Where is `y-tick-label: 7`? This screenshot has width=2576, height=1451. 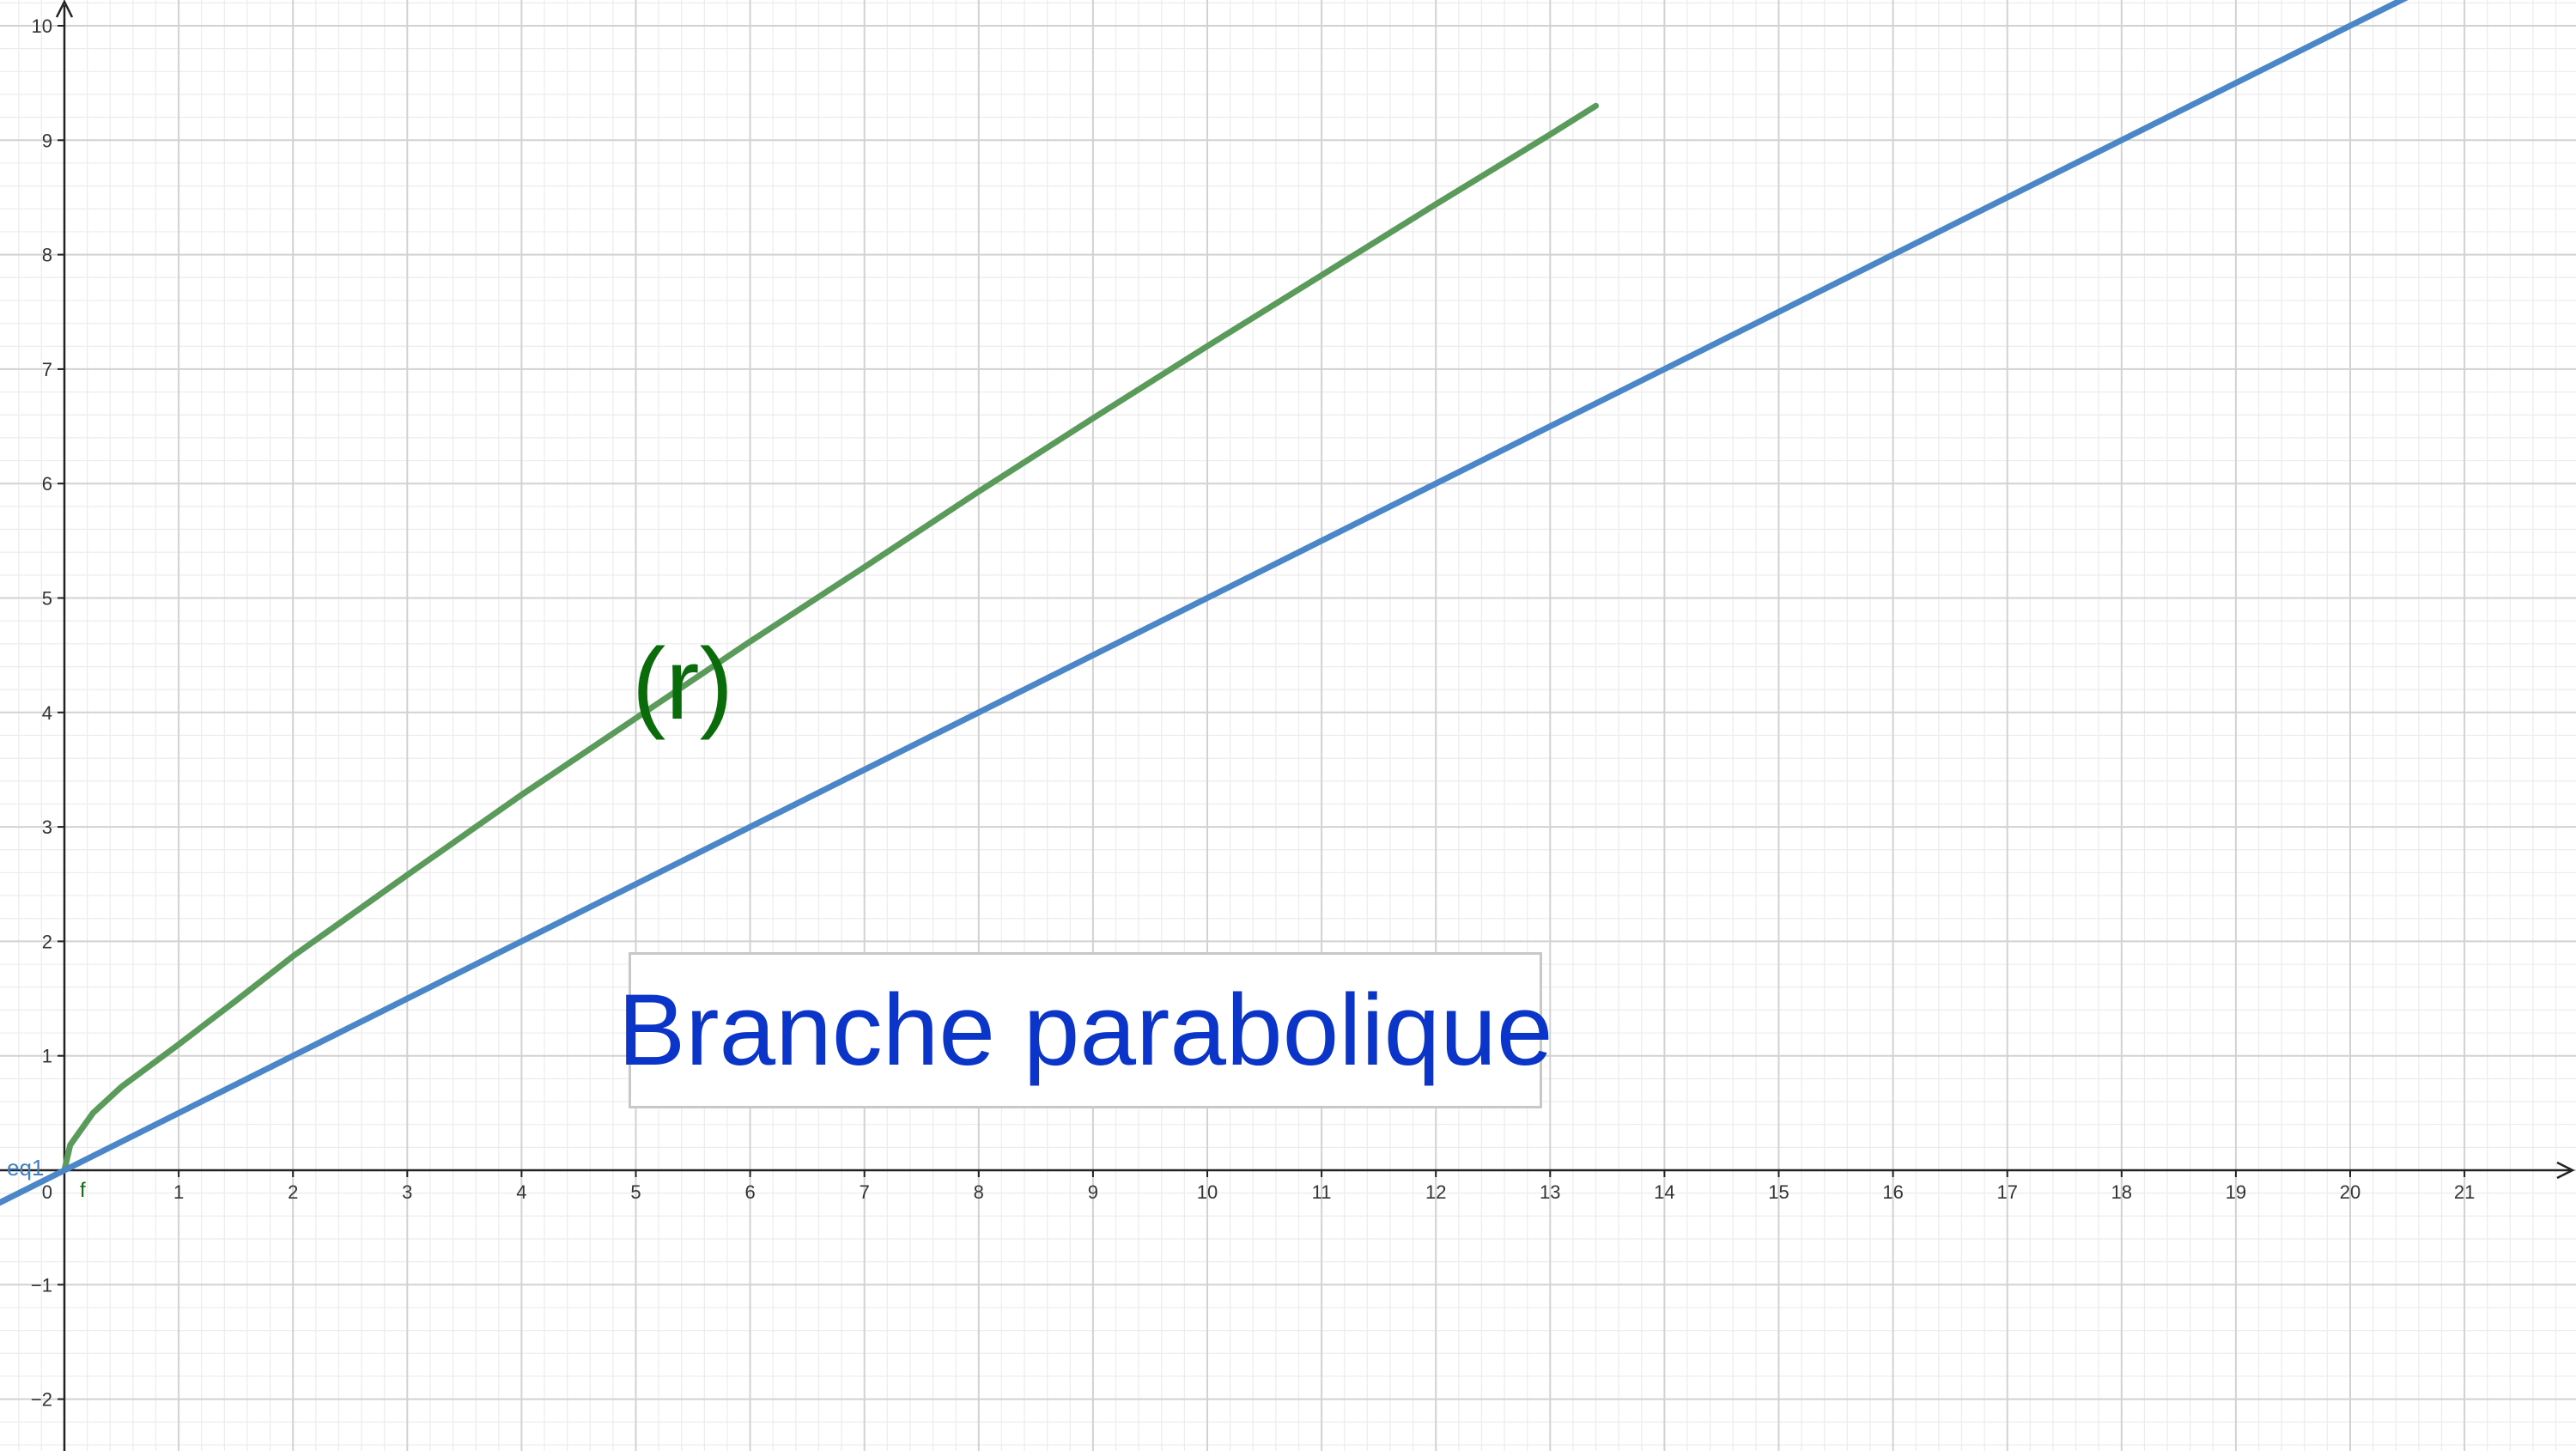
y-tick-label: 7 is located at coordinates (47, 370).